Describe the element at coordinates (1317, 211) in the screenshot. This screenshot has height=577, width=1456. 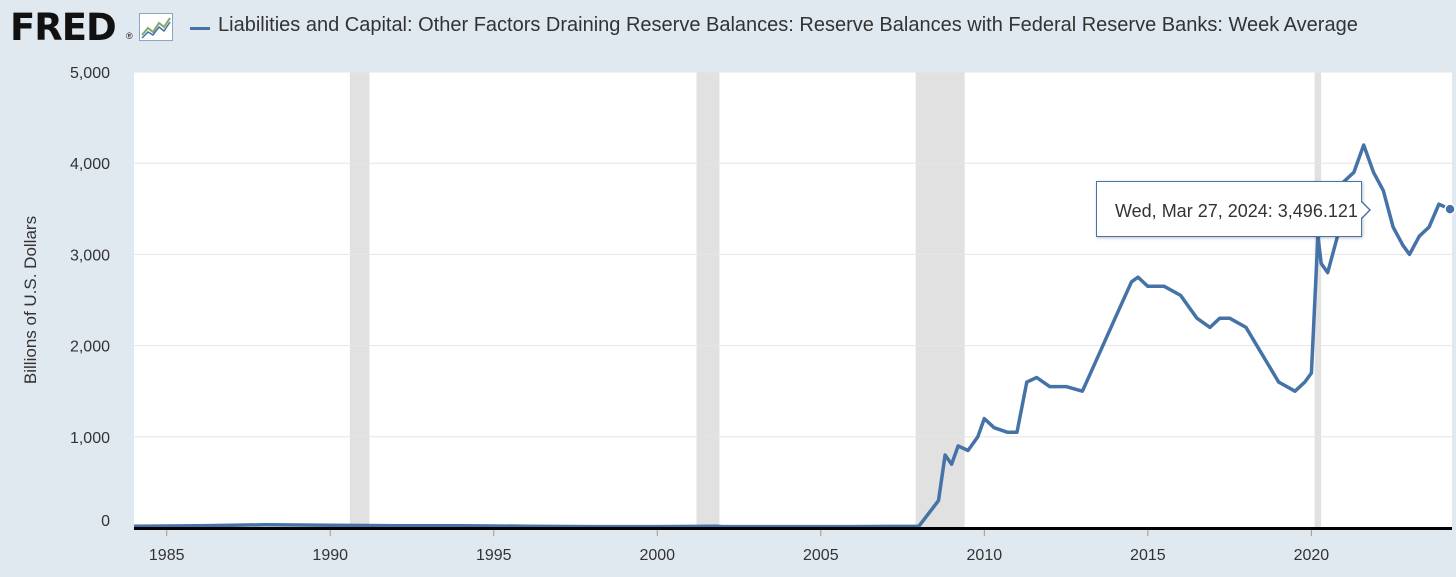
I see `tooltip-value: 3,496.121` at that location.